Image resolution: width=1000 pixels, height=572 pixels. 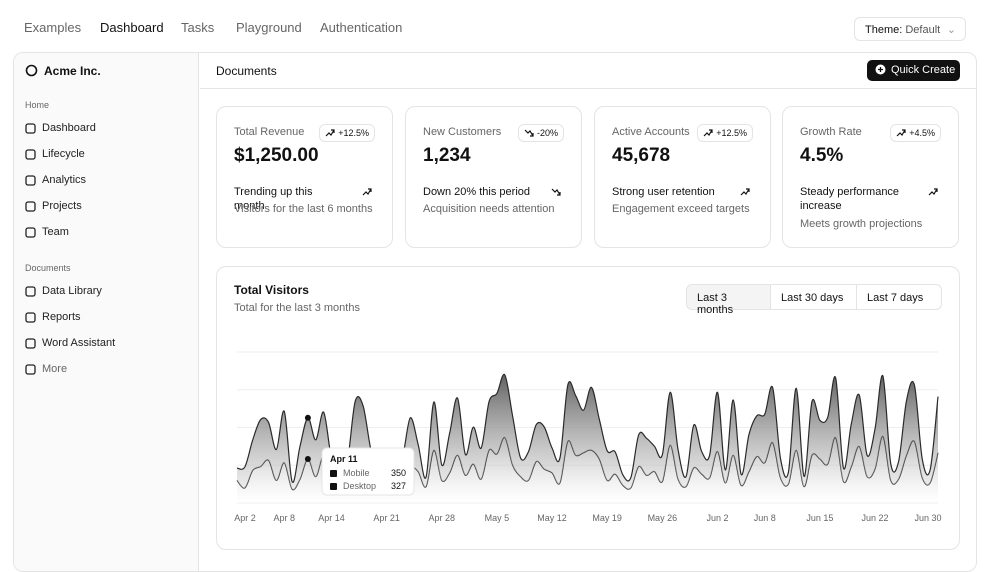 I want to click on range-toggle: Last 30 days, so click(x=814, y=297).